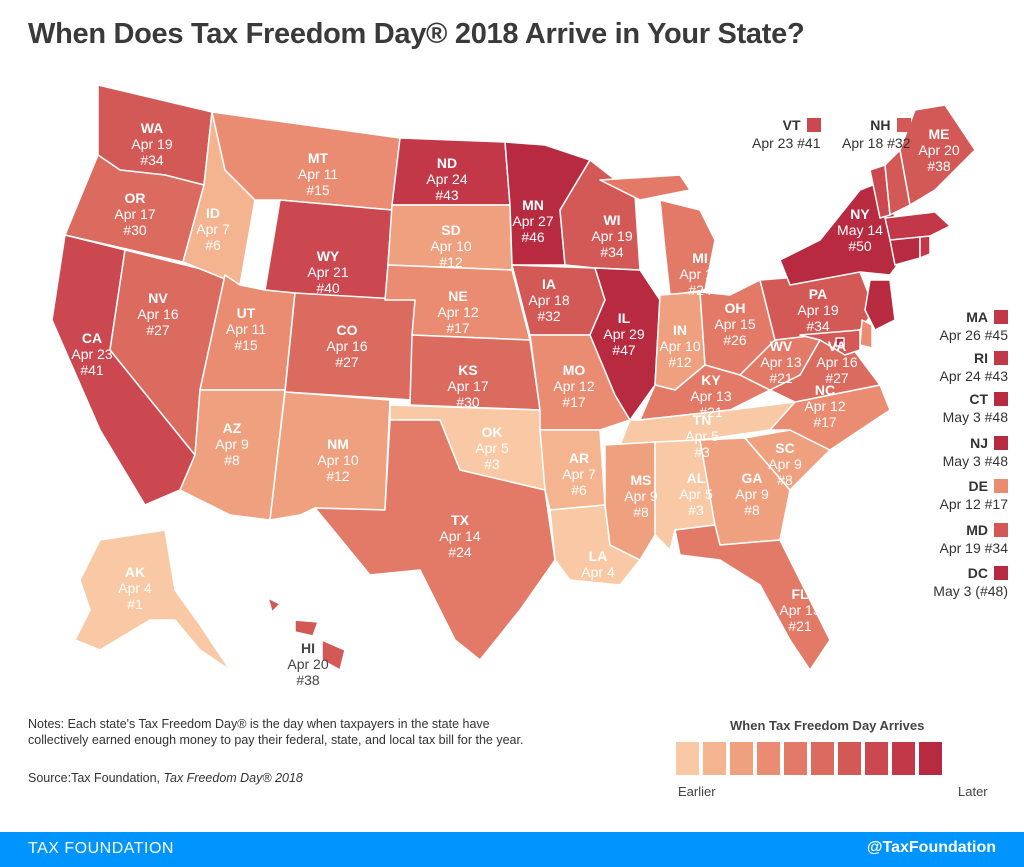 The image size is (1024, 867). I want to click on state-abbr: MO, so click(574, 370).